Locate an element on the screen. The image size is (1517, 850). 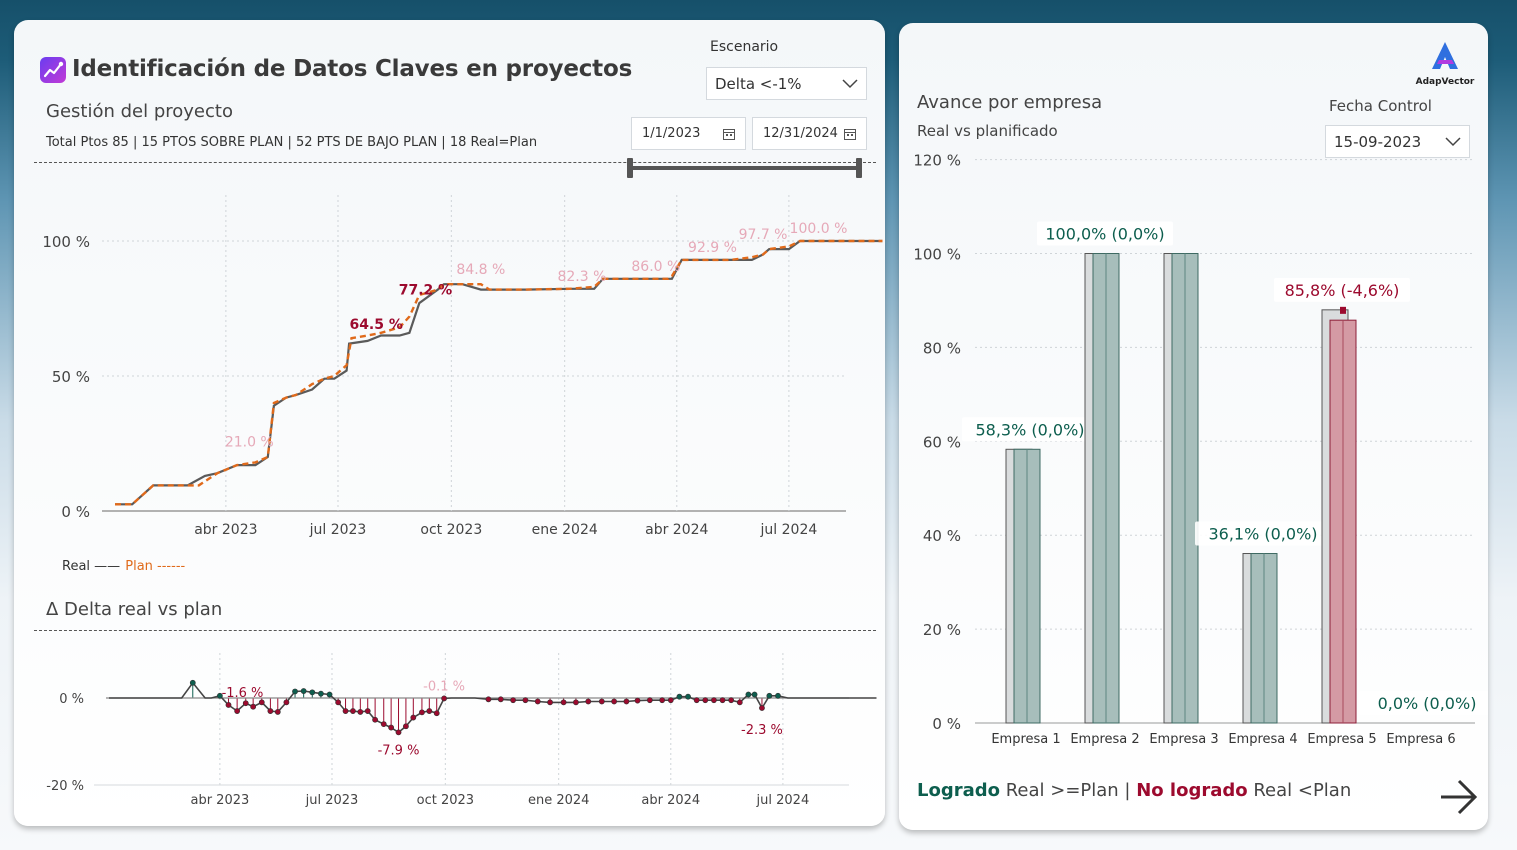
panel-subtitle: Real vs planificado is located at coordinates (987, 131).